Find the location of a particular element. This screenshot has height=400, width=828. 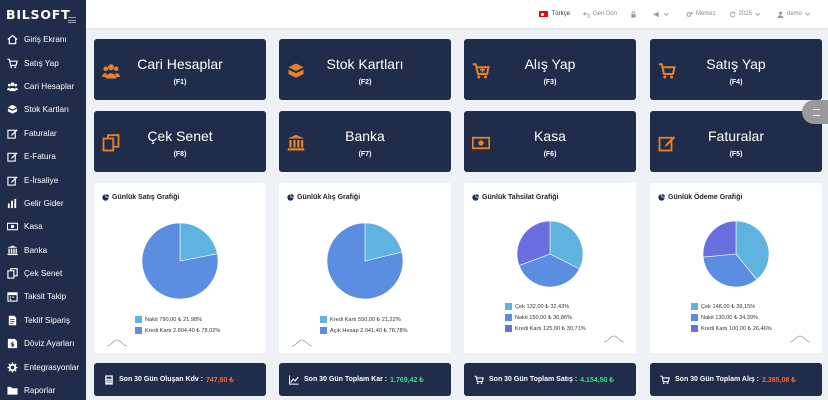

legend-entry: Nakit 150,00 ₺ 36,86% is located at coordinates (545, 317).